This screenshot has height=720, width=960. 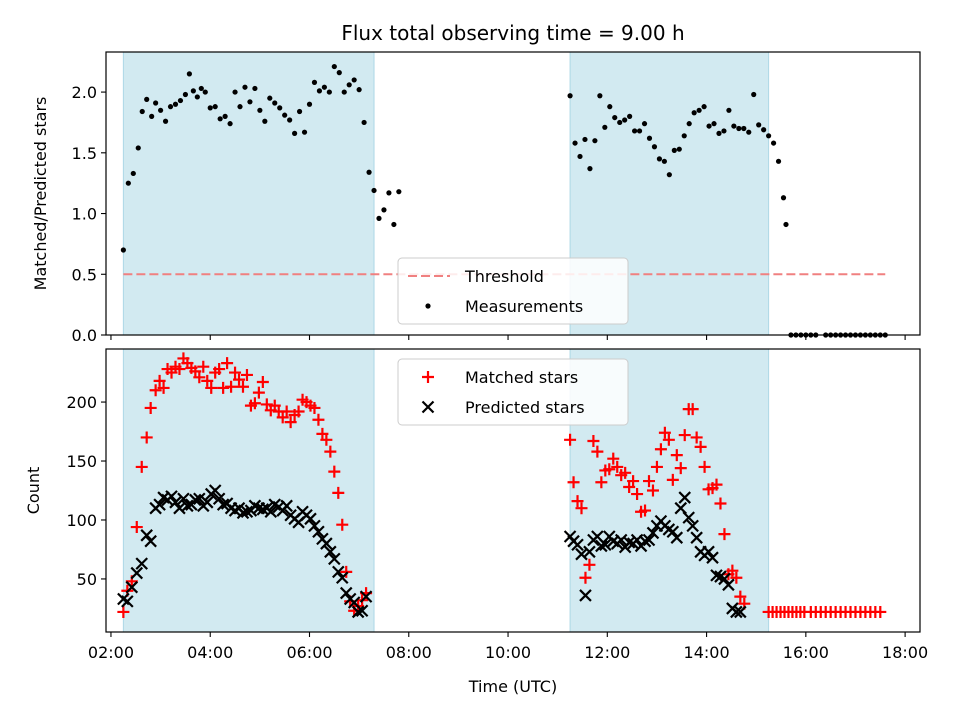 I want to click on series-predicted-stars, so click(x=432, y=551).